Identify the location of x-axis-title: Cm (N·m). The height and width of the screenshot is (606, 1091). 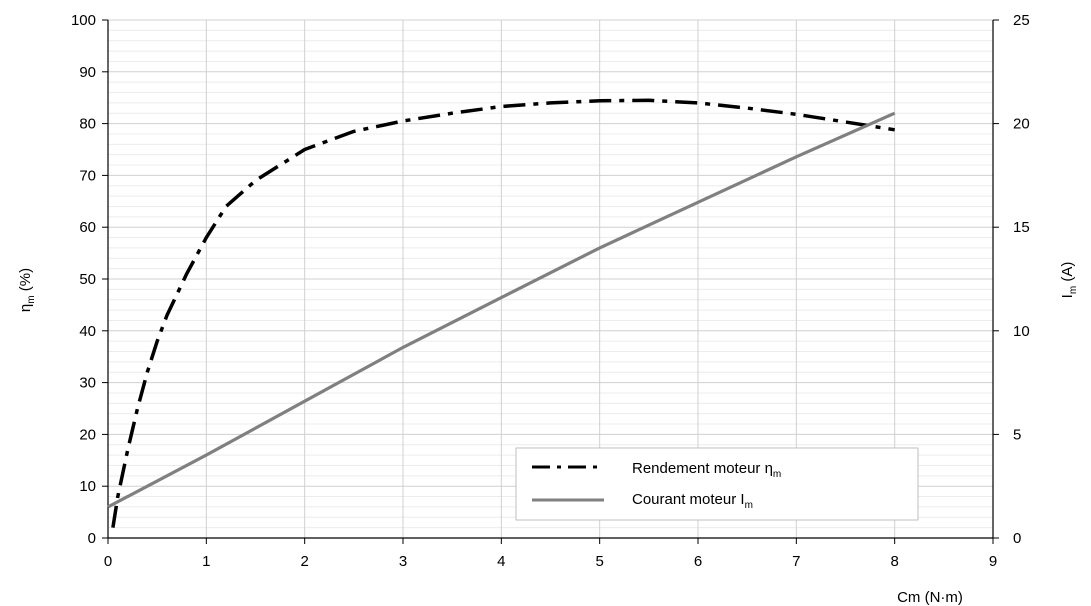
(930, 597).